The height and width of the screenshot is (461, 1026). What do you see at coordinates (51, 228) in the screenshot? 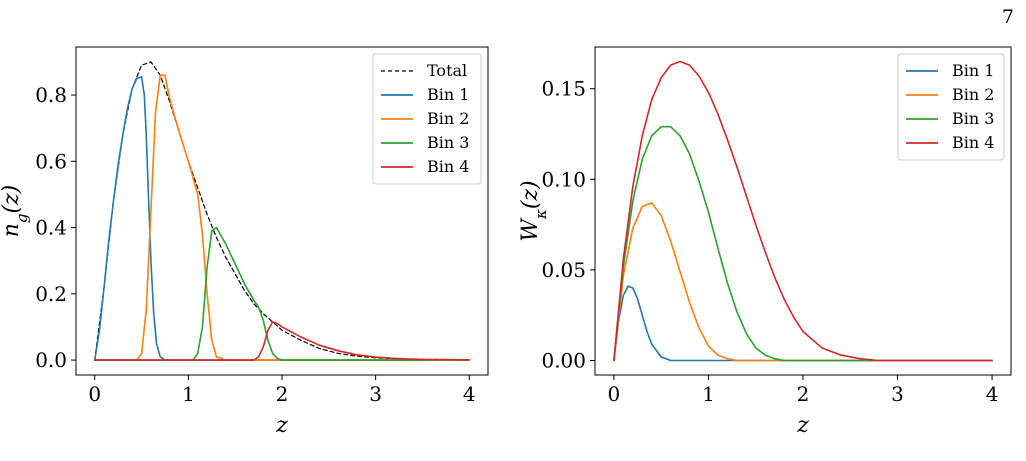
I see `chart1-ytick-label-2: 0.4` at bounding box center [51, 228].